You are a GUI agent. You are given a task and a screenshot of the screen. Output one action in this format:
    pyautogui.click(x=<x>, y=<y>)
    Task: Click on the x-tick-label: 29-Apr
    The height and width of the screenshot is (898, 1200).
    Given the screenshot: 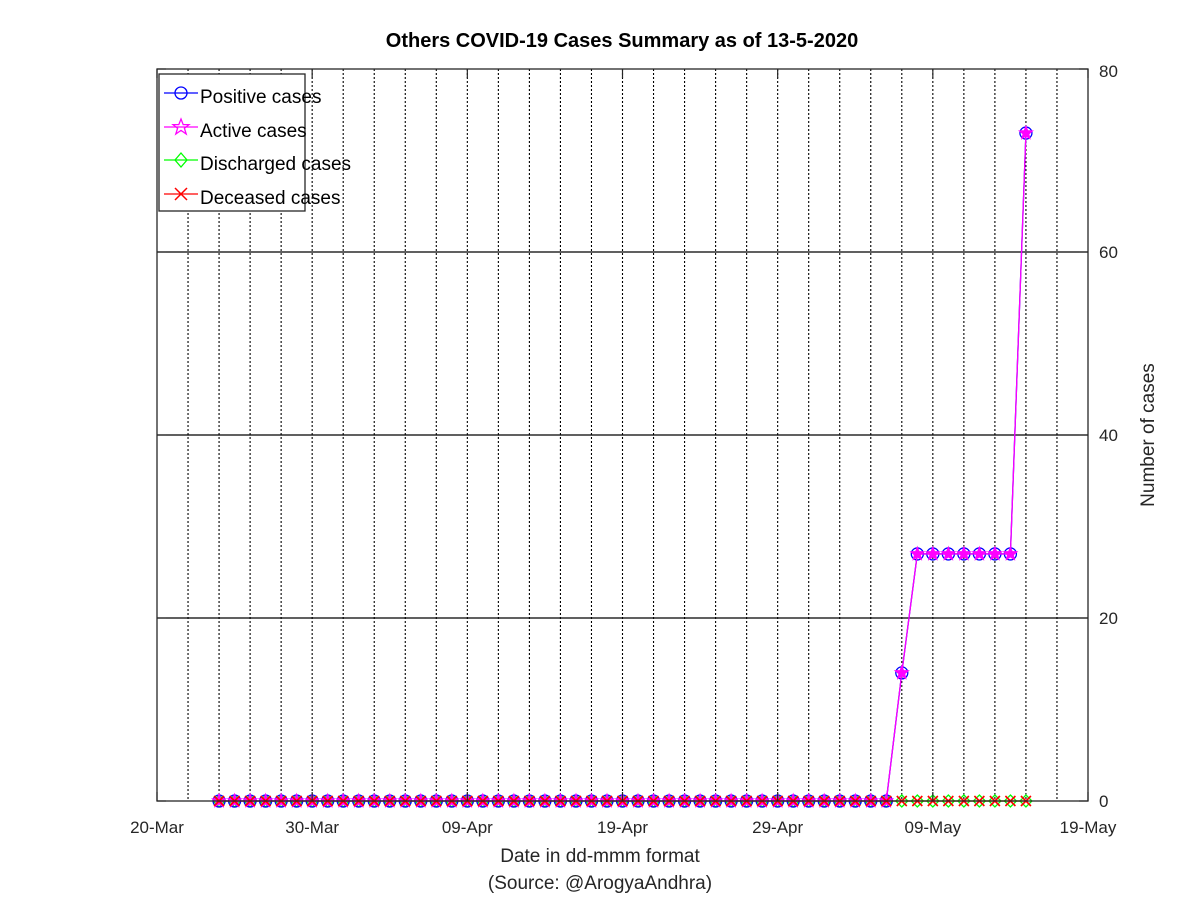 What is the action you would take?
    pyautogui.click(x=777, y=827)
    